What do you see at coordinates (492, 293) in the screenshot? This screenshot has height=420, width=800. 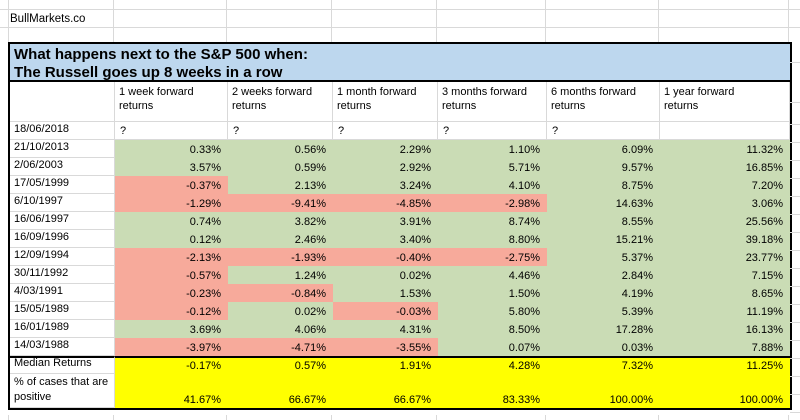 I see `value-cell: 1.50%` at bounding box center [492, 293].